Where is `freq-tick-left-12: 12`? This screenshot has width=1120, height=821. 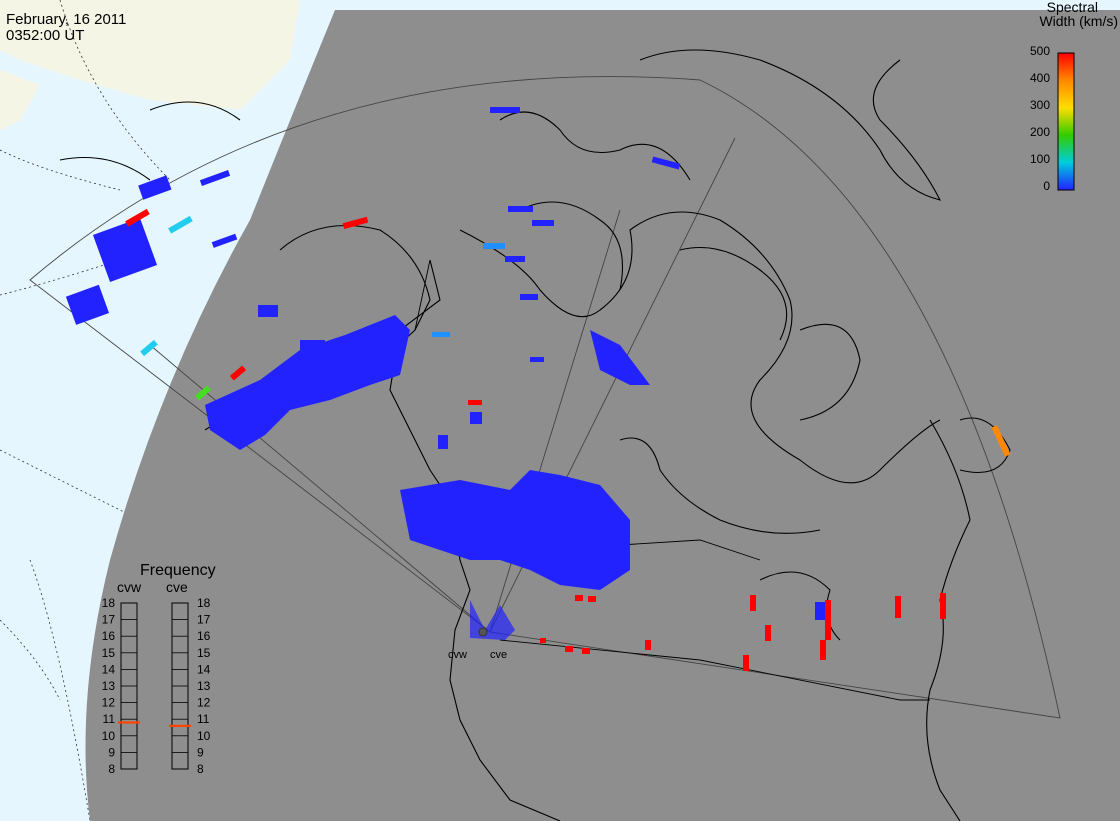 freq-tick-left-12: 12 is located at coordinates (109, 703).